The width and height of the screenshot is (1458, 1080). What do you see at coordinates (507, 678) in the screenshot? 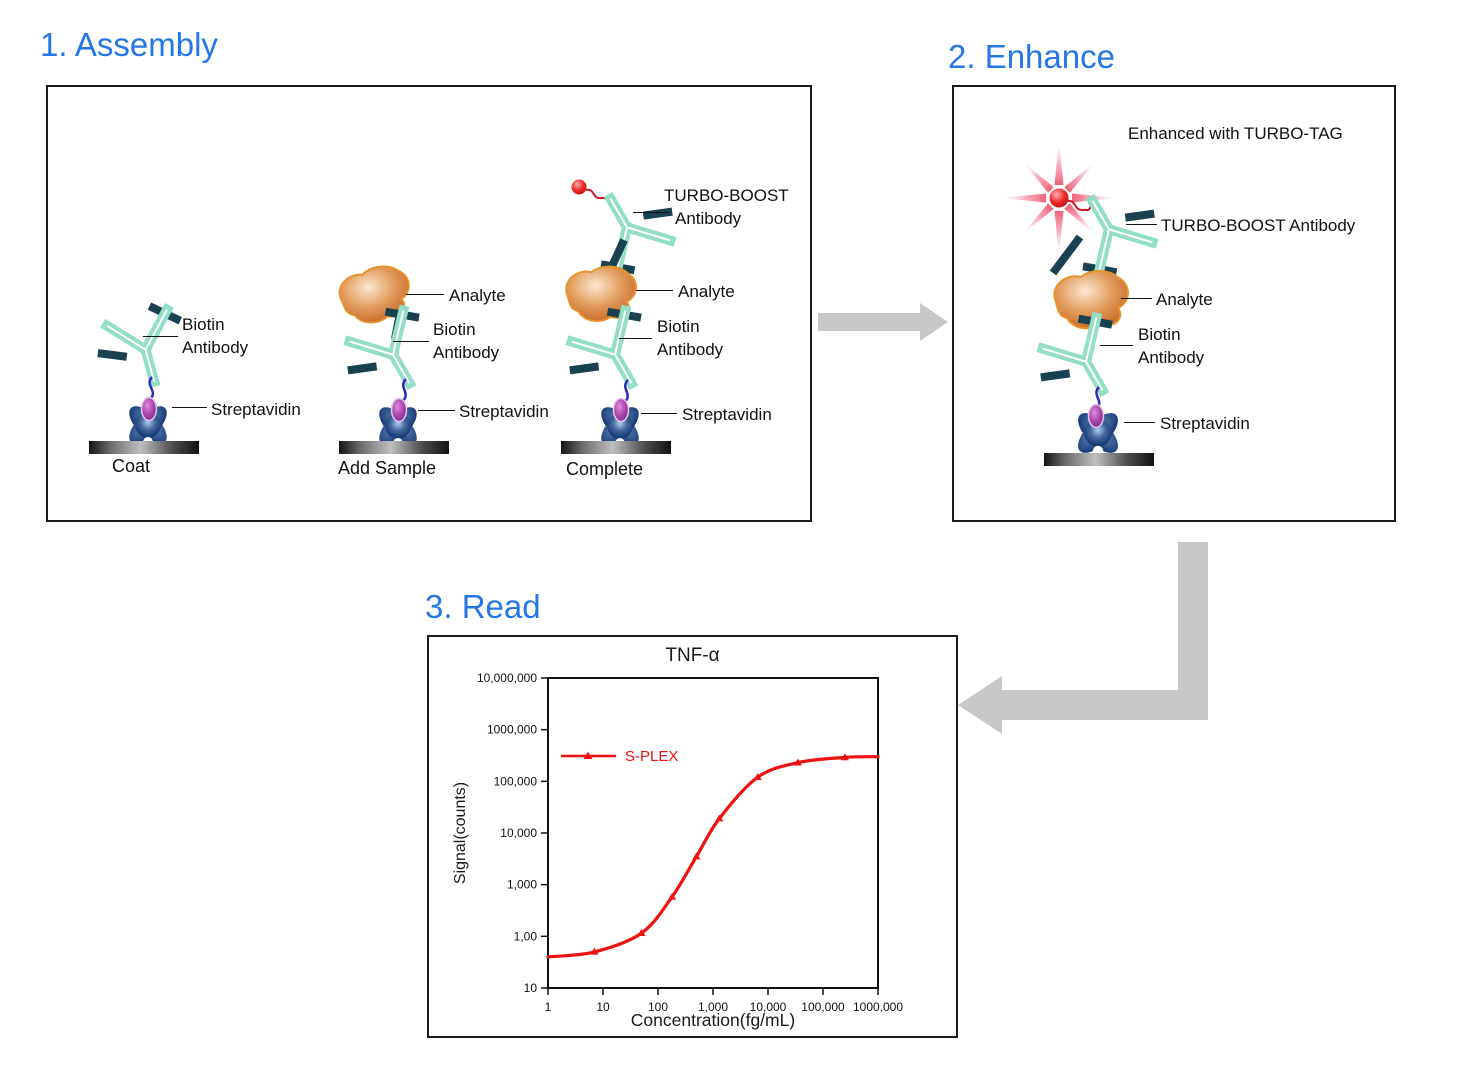
I see `axis-tick-label: 10,000,000` at bounding box center [507, 678].